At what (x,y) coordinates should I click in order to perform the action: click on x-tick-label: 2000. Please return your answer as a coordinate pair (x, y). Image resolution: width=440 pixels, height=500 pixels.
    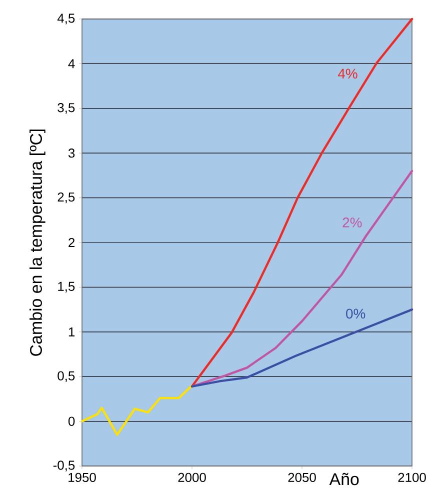
    Looking at the image, I should click on (192, 477).